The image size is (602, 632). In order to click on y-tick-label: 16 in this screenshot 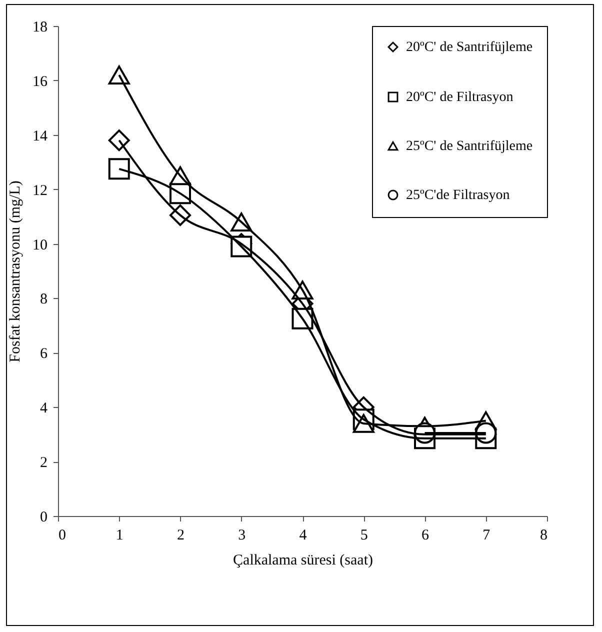, I will do `click(40, 82)`.